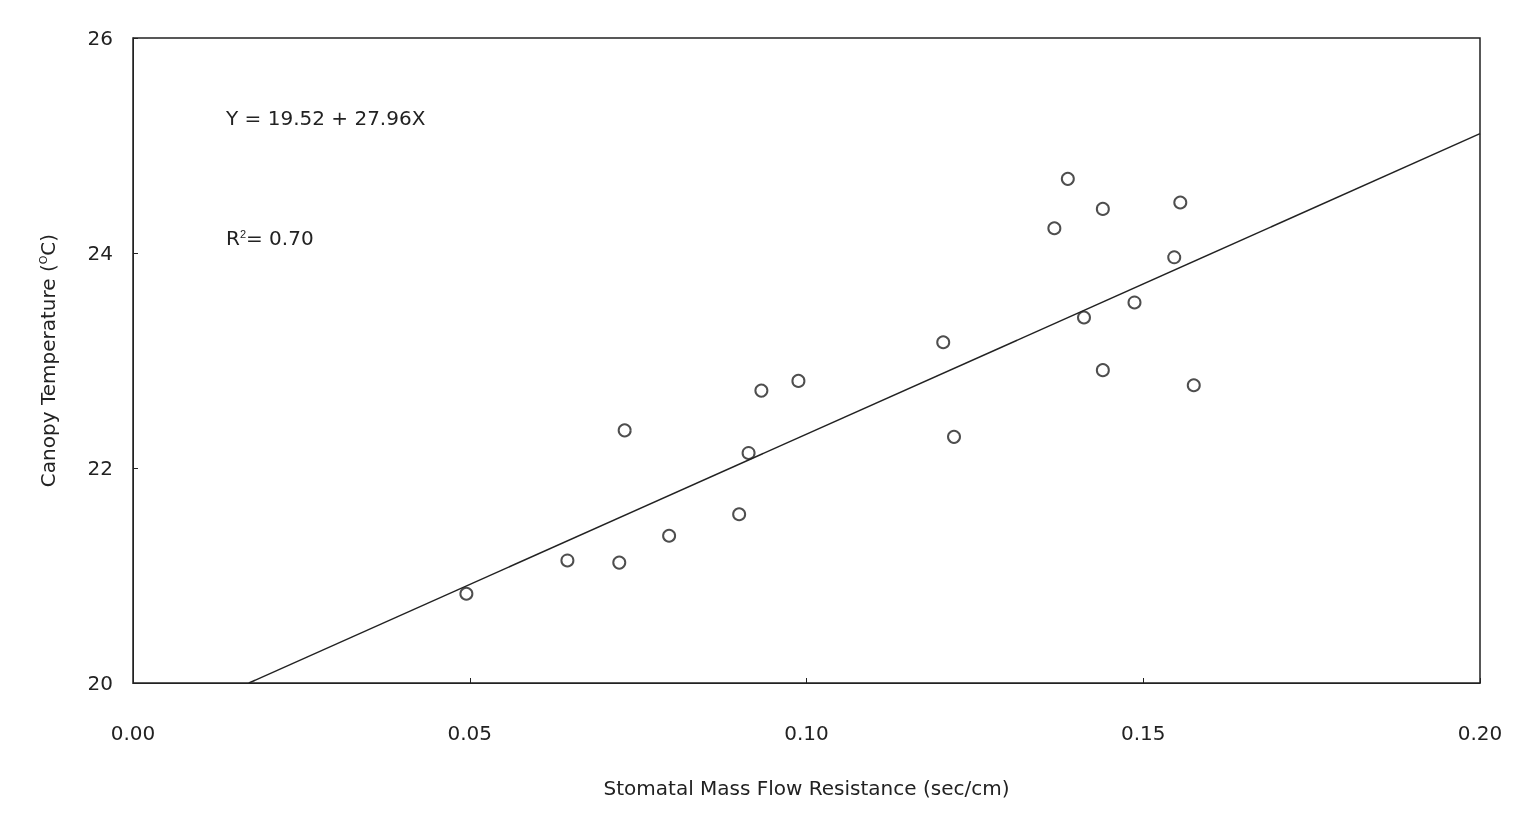 Image resolution: width=1522 pixels, height=815 pixels. What do you see at coordinates (1480, 733) in the screenshot?
I see `x-tick-label: 0.20` at bounding box center [1480, 733].